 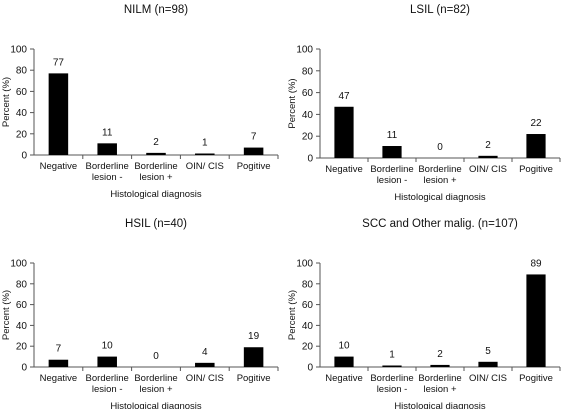 What do you see at coordinates (440, 224) in the screenshot?
I see `chart-title: SCC and Other malig. (n=107)` at bounding box center [440, 224].